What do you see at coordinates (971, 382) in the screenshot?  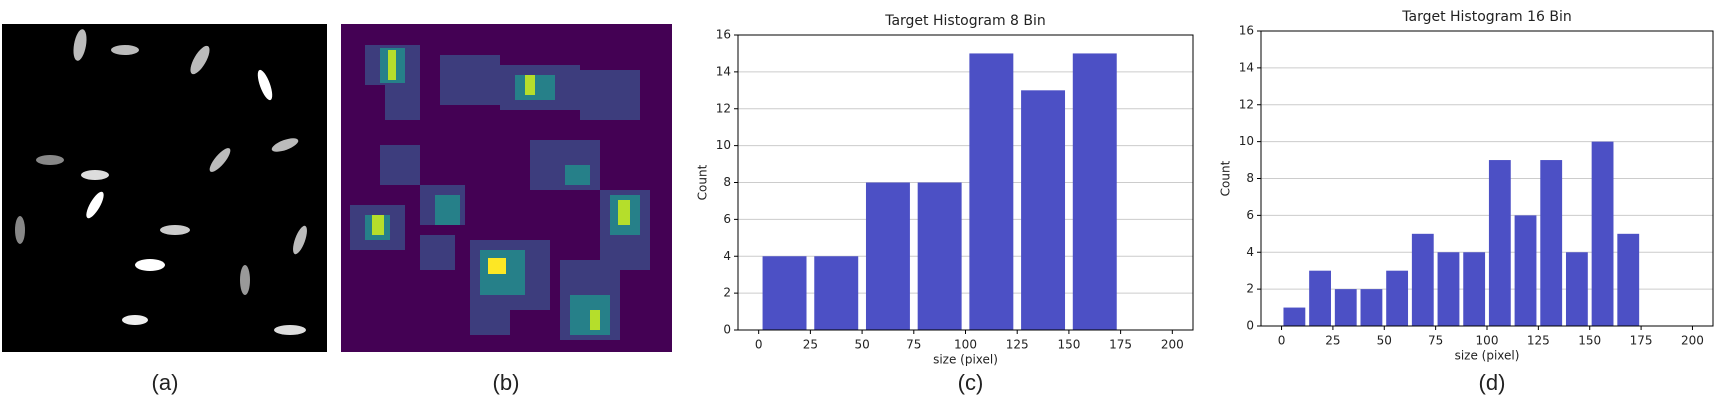 I see `panel-caption: (c)` at bounding box center [971, 382].